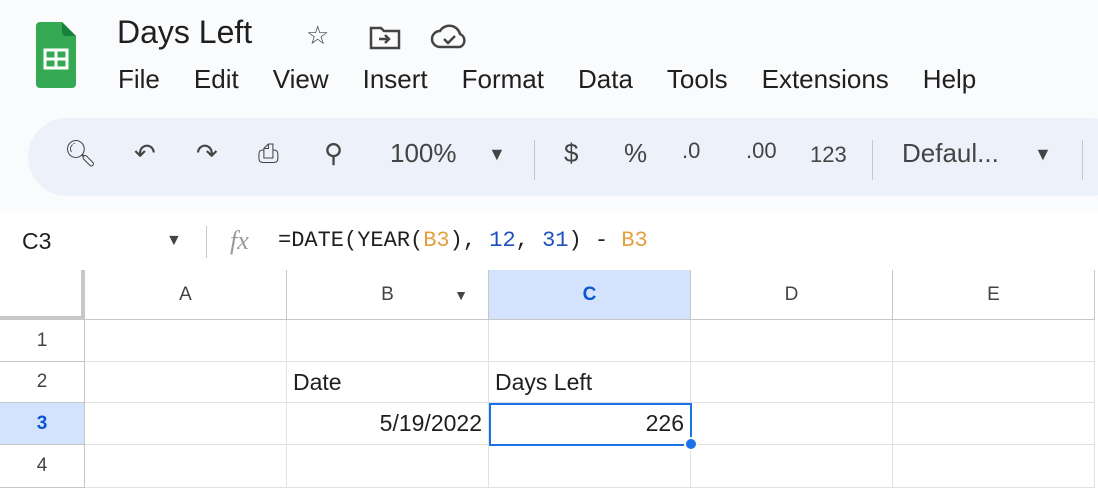 This screenshot has width=1098, height=488. I want to click on cell-d1, so click(792, 341).